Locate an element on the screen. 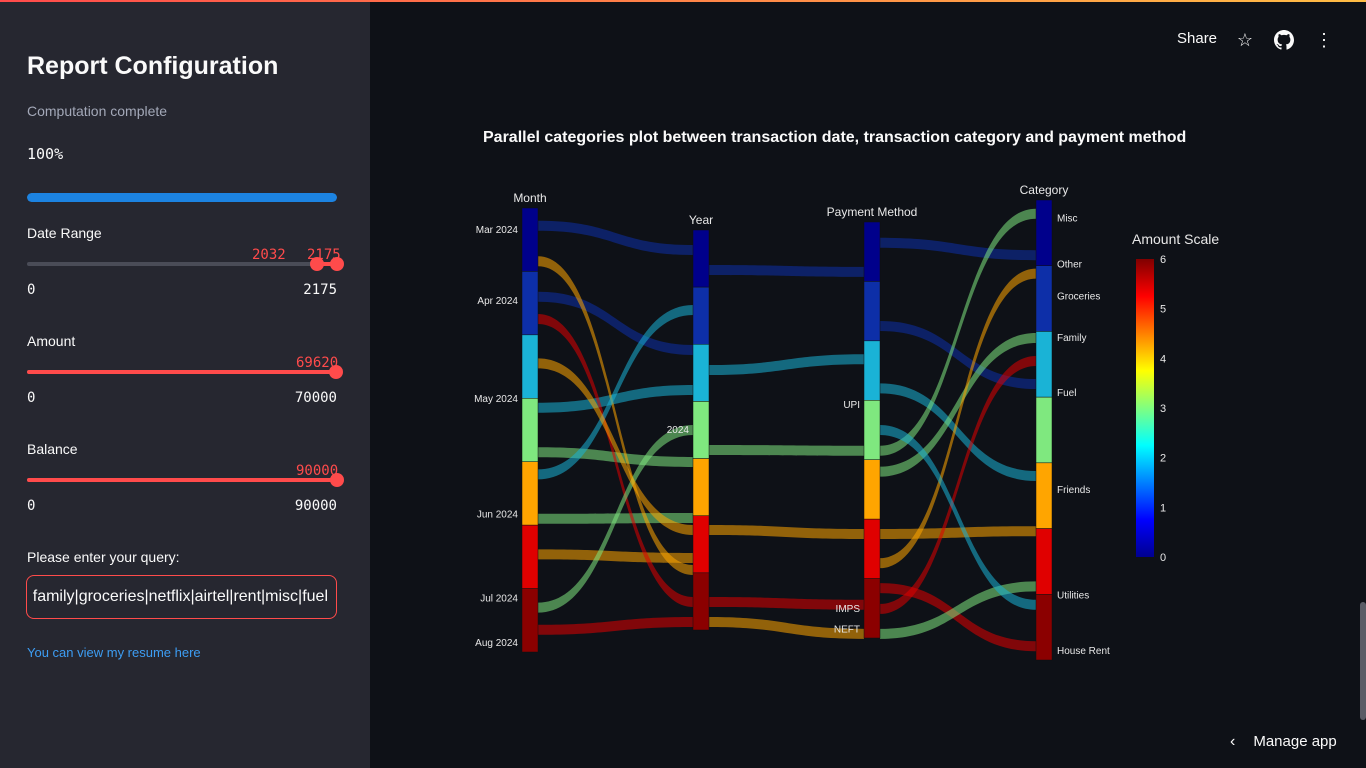 The height and width of the screenshot is (768, 1366). manage-app-label: Manage app is located at coordinates (1295, 741).